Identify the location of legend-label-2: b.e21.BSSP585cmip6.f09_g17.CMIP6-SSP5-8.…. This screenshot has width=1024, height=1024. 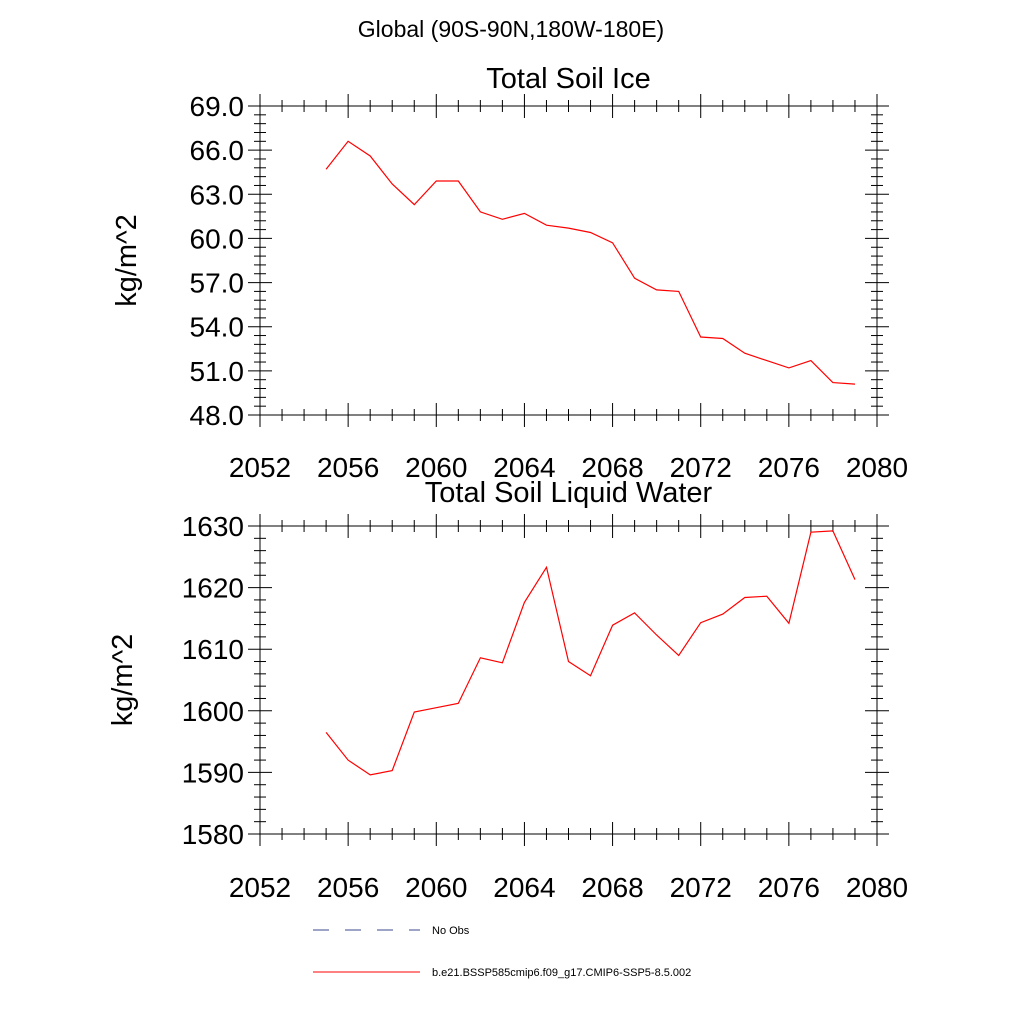
(561, 973).